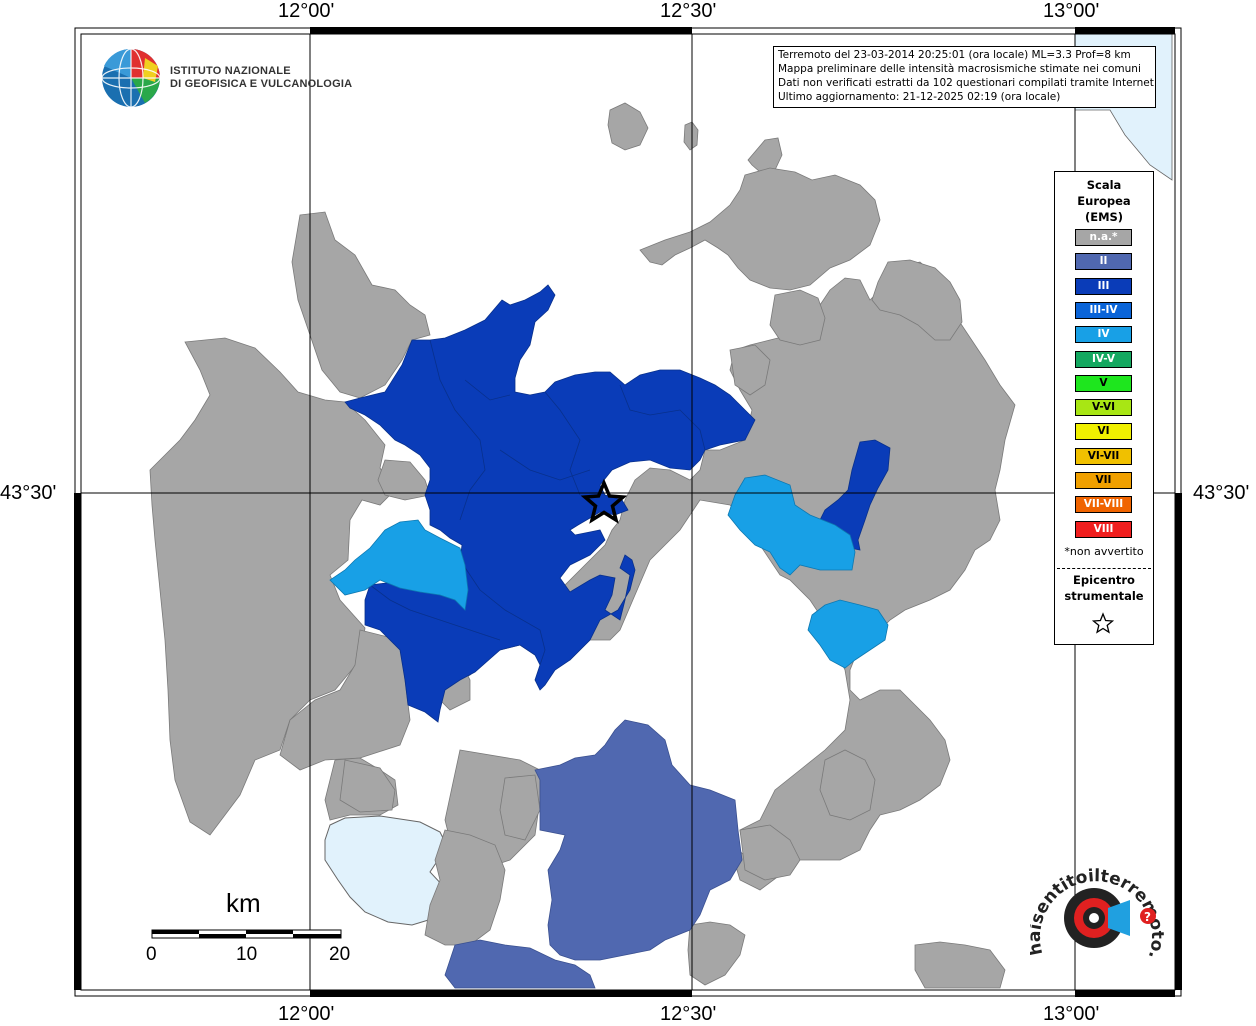 The height and width of the screenshot is (1026, 1256). Describe the element at coordinates (1104, 568) in the screenshot. I see `legend-divider` at that location.